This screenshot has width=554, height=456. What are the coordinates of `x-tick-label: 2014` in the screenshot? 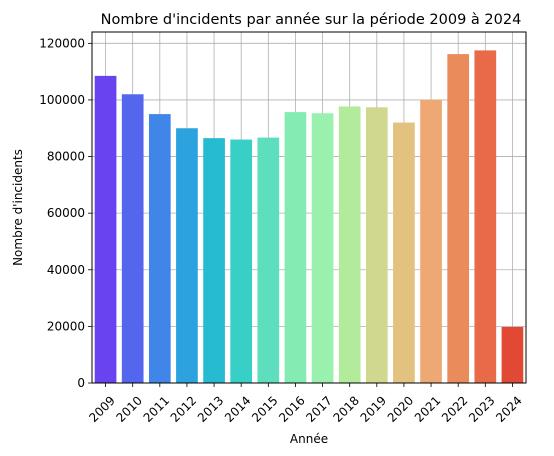 It's located at (237, 408).